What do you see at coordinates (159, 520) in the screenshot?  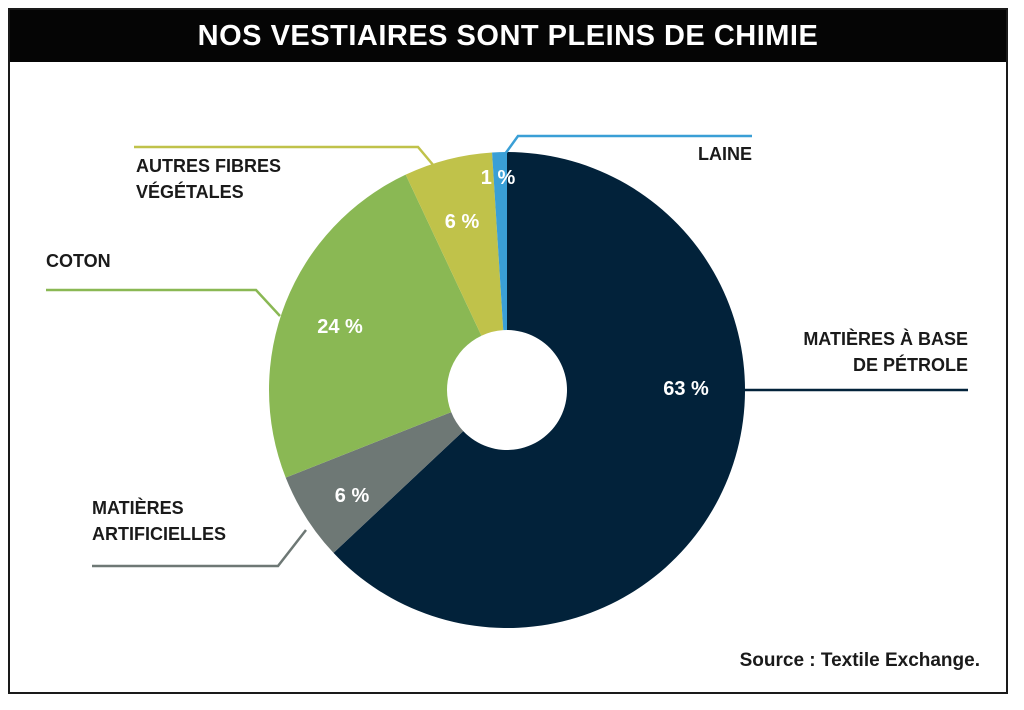 I see `slice-label-1: MATIÈRES ARTIFICIELLES` at bounding box center [159, 520].